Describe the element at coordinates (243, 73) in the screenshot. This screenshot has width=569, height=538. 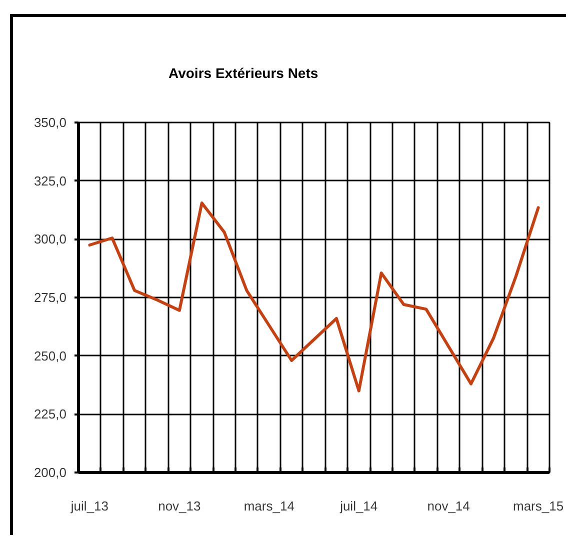
I see `chart-title: Avoirs Extérieurs Nets` at that location.